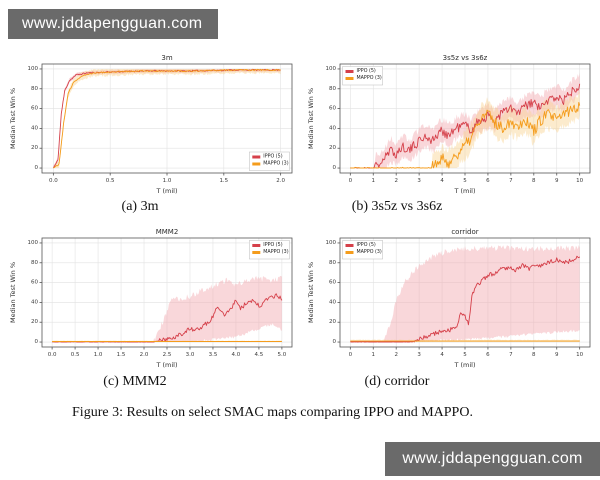 The image size is (600, 480). Describe the element at coordinates (259, 355) in the screenshot. I see `svg-text: 4.5` at that location.